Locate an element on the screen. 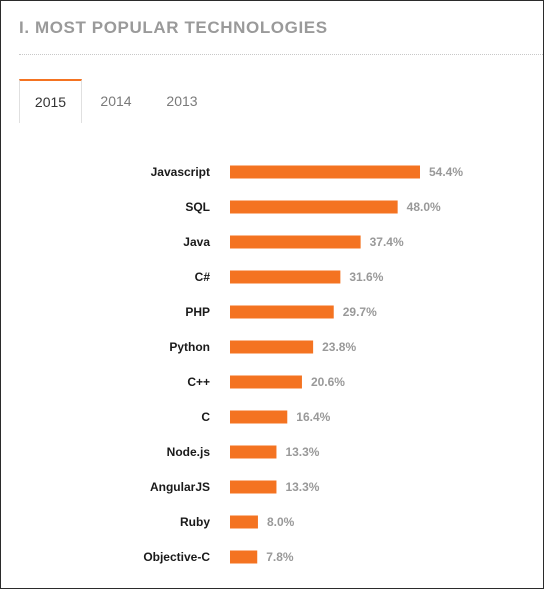 This screenshot has height=589, width=544. category-label: AngularJS is located at coordinates (180, 487).